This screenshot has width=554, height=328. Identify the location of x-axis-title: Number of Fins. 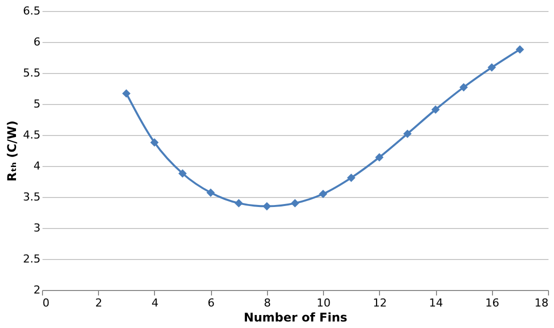
(296, 317).